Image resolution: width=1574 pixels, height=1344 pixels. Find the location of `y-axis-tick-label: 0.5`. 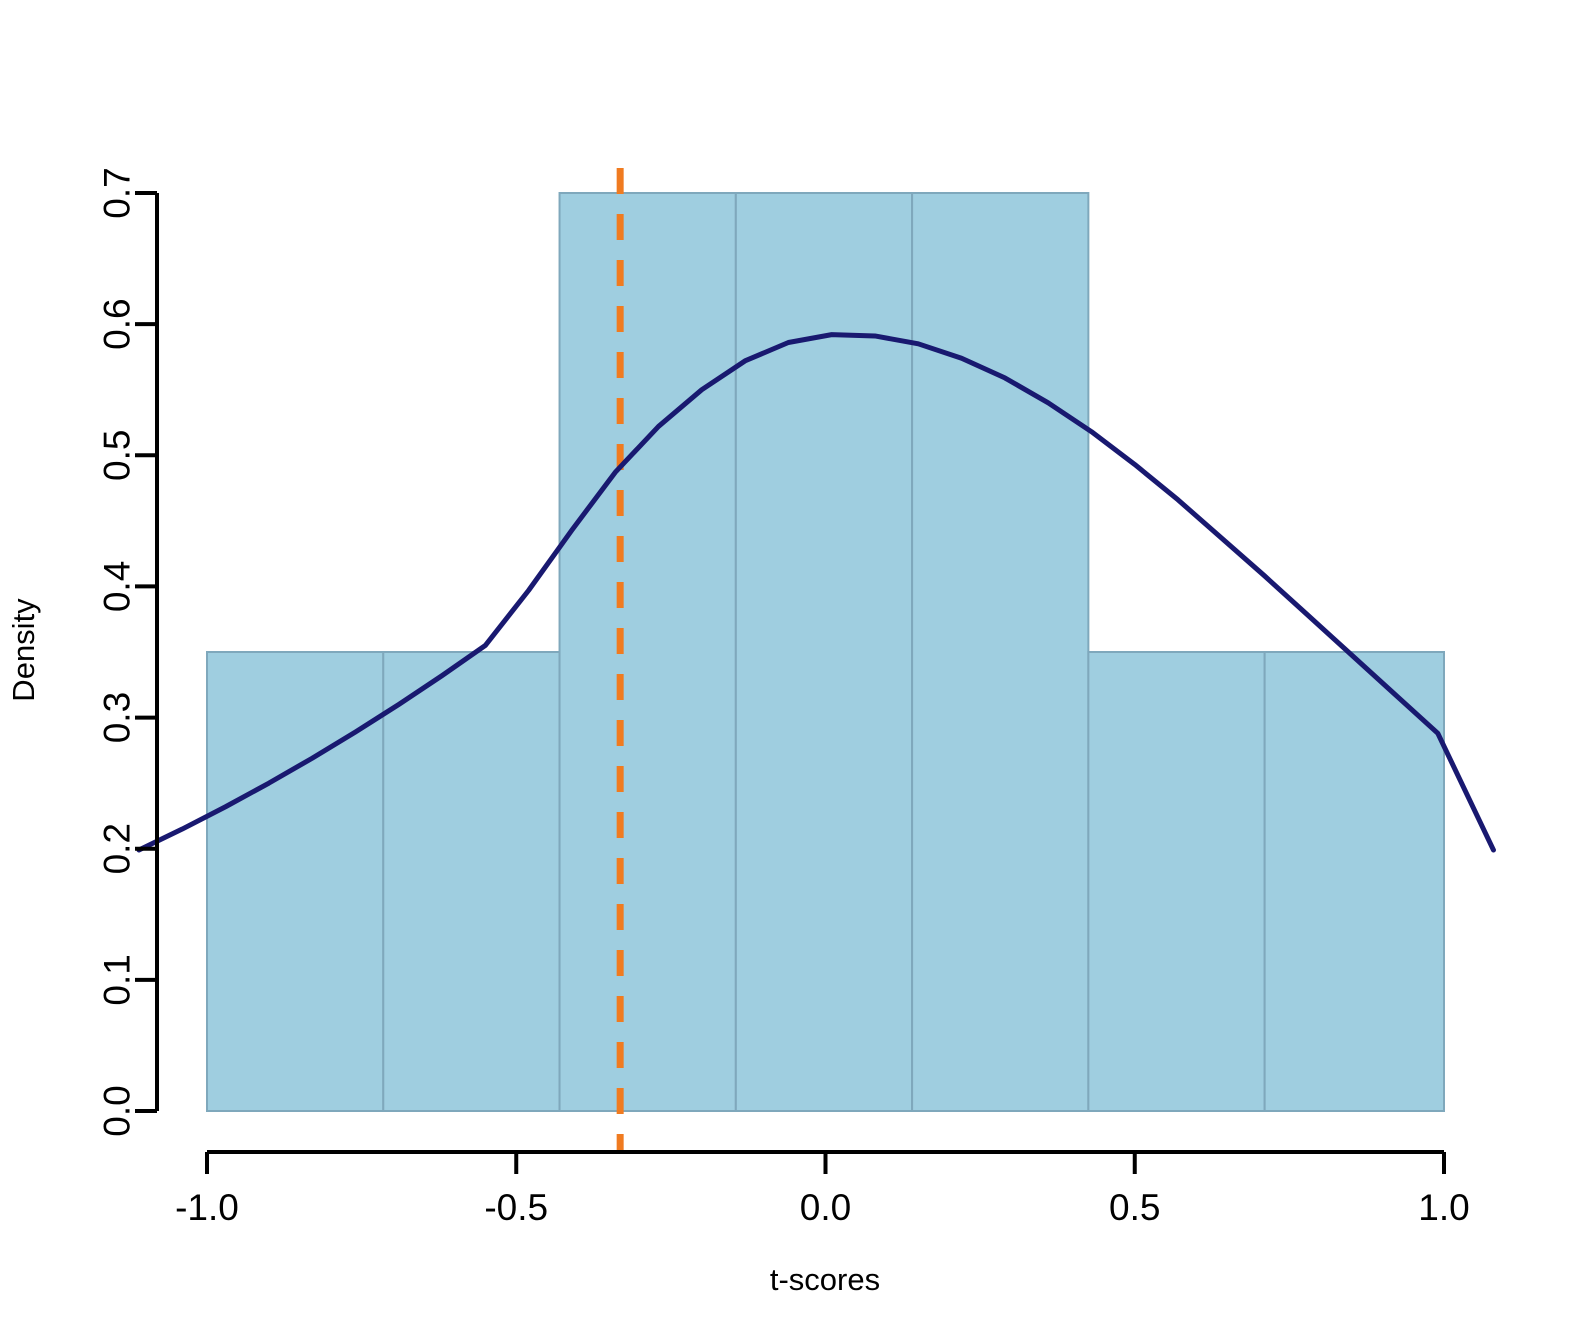

y-axis-tick-label: 0.5 is located at coordinates (117, 455).